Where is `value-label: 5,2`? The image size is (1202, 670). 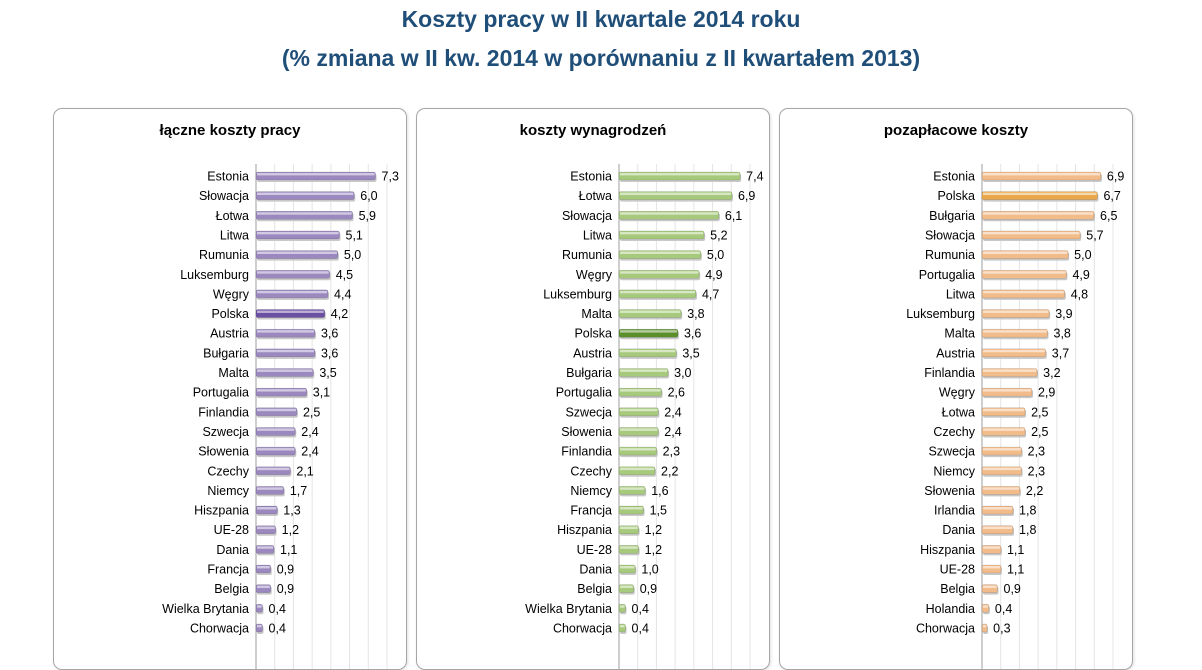
value-label: 5,2 is located at coordinates (718, 235).